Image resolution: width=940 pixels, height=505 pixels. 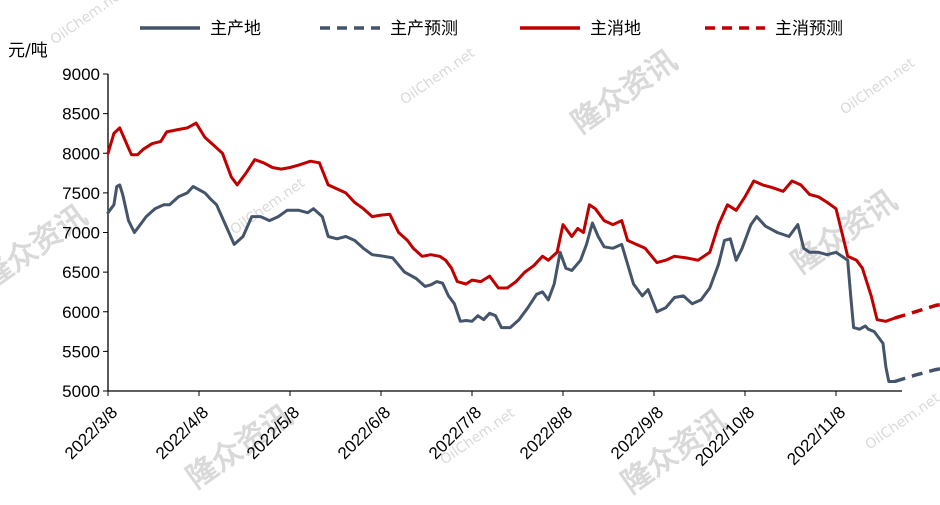 What do you see at coordinates (28, 51) in the screenshot?
I see `y-axis-unit-label: 元/吨` at bounding box center [28, 51].